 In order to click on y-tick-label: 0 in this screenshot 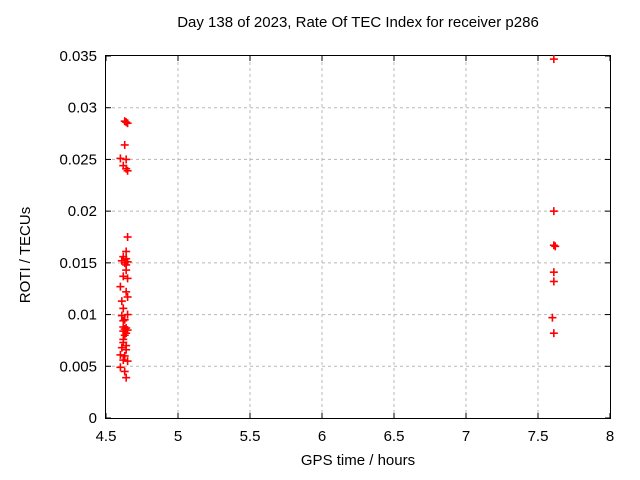, I will do `click(93, 418)`.